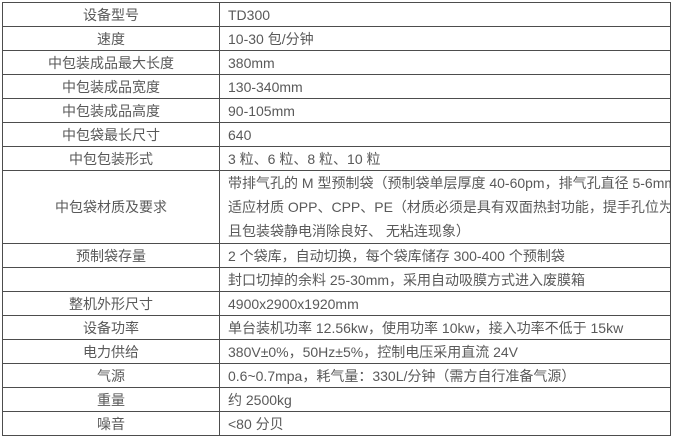 This screenshot has width=673, height=440. Describe the element at coordinates (445, 375) in the screenshot. I see `spec-value: 0.6~0.7mpa，耗气量：330L/分钟（需方自行准备气源）` at that location.